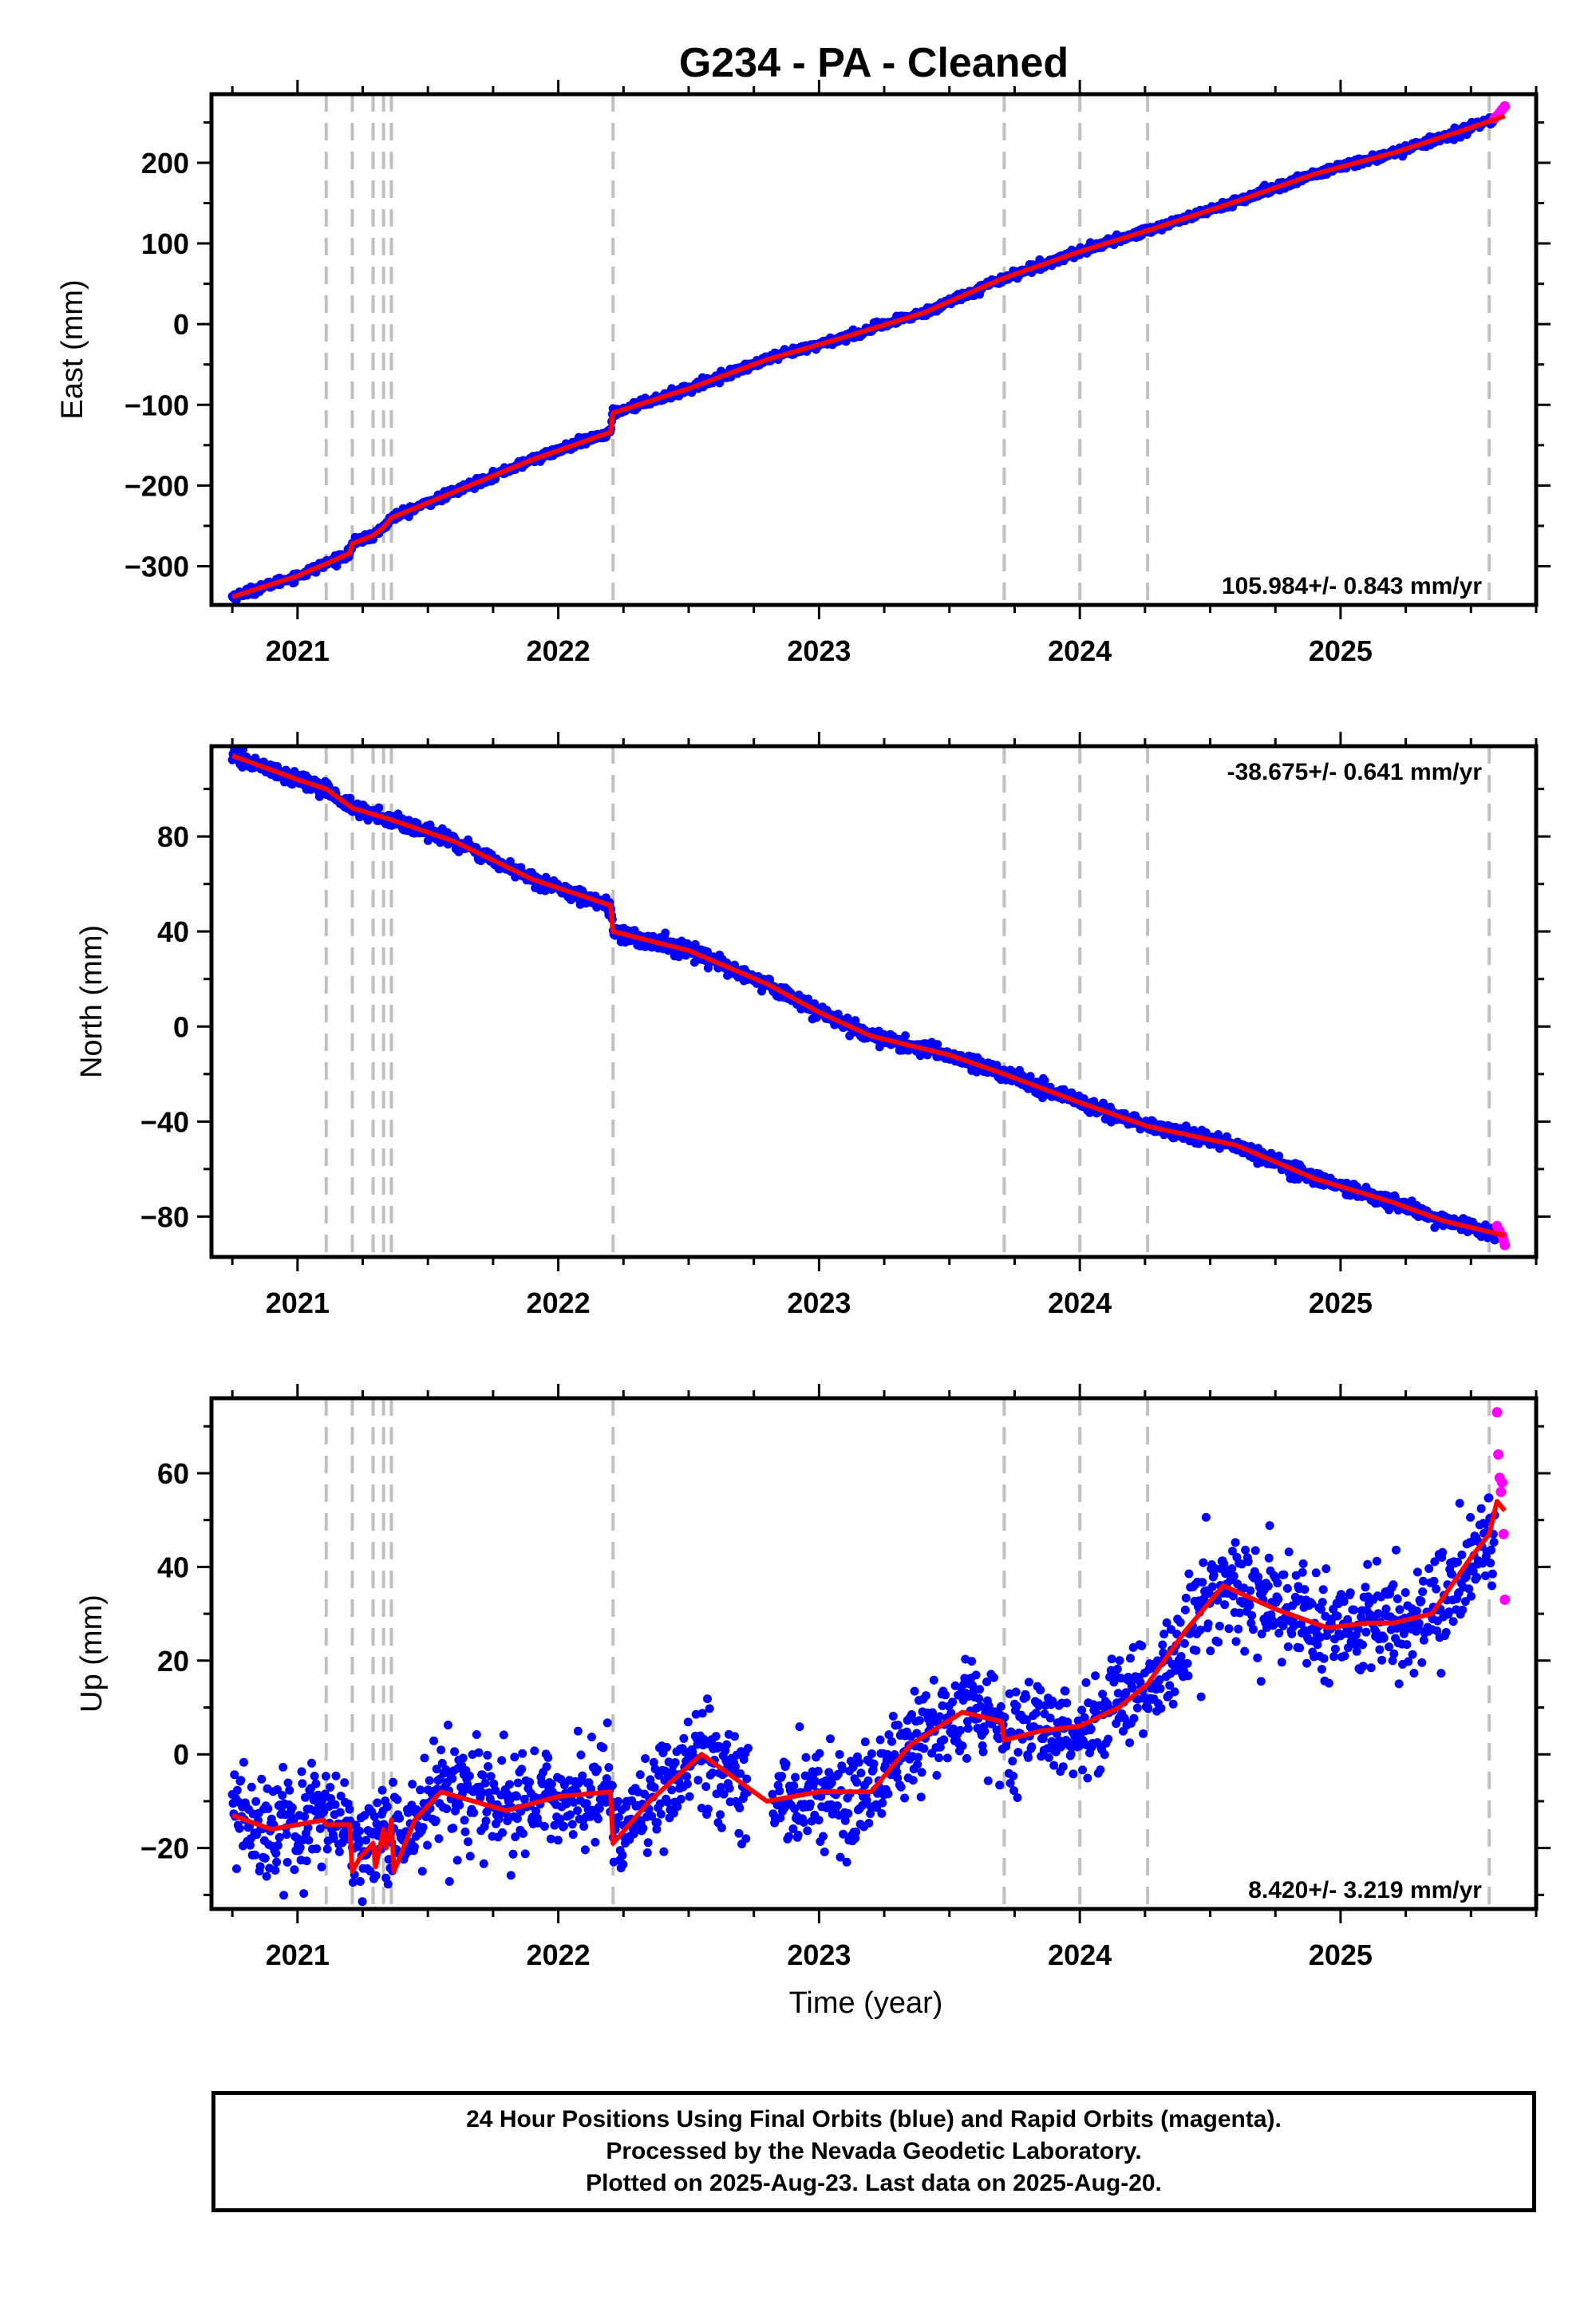 The height and width of the screenshot is (2316, 1596). What do you see at coordinates (181, 324) in the screenshot?
I see `y-tick-label: 0` at bounding box center [181, 324].